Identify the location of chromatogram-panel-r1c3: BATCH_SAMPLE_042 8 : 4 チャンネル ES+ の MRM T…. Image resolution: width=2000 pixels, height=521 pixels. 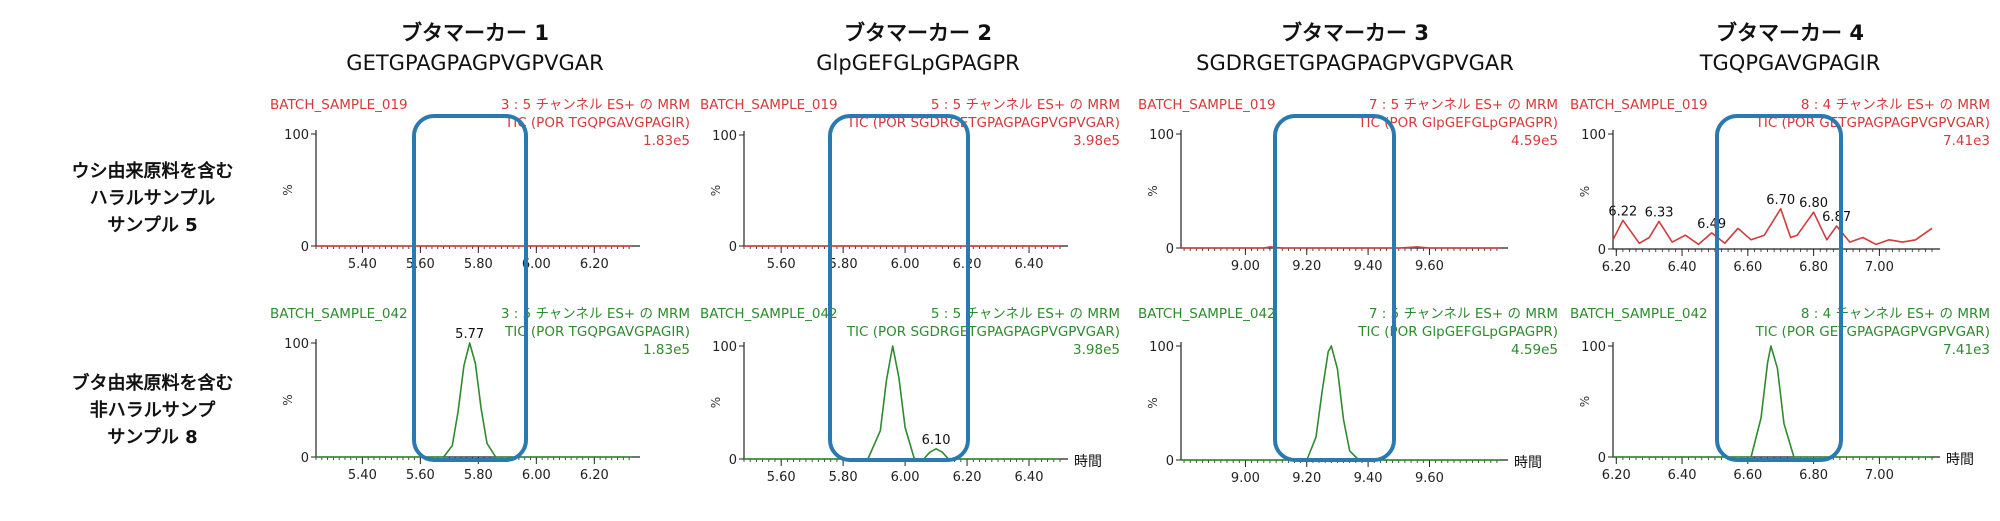
(1780, 405).